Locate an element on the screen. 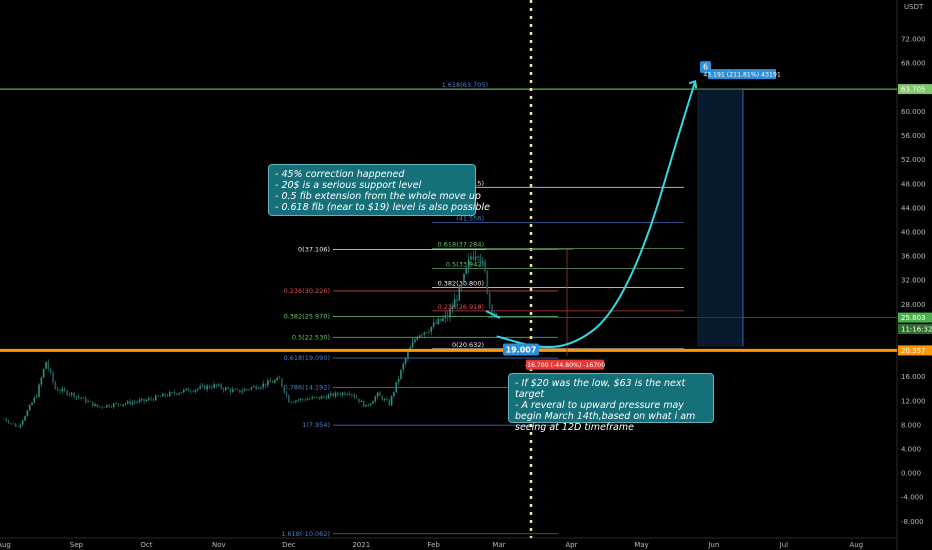  y-tick-label: 72.000 is located at coordinates (913, 40).